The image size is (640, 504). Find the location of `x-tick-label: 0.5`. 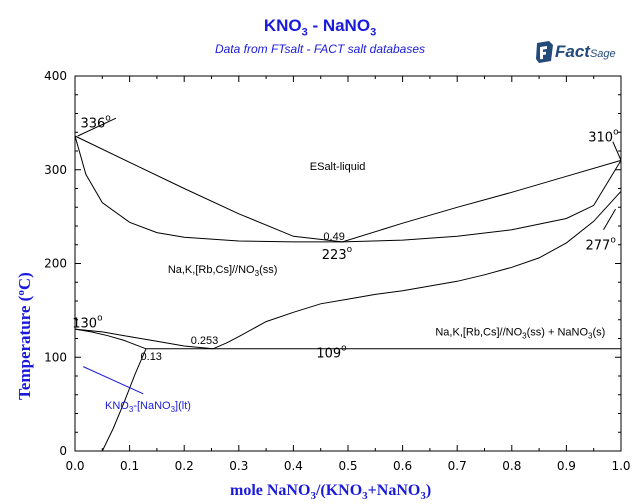

x-tick-label: 0.5 is located at coordinates (347, 466).